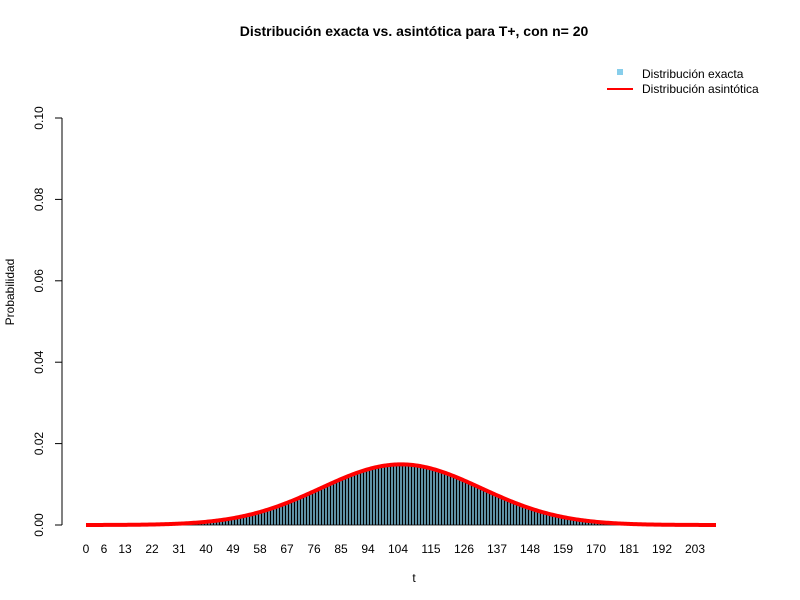 The width and height of the screenshot is (800, 600). What do you see at coordinates (260, 549) in the screenshot?
I see `x-tick-label: 58` at bounding box center [260, 549].